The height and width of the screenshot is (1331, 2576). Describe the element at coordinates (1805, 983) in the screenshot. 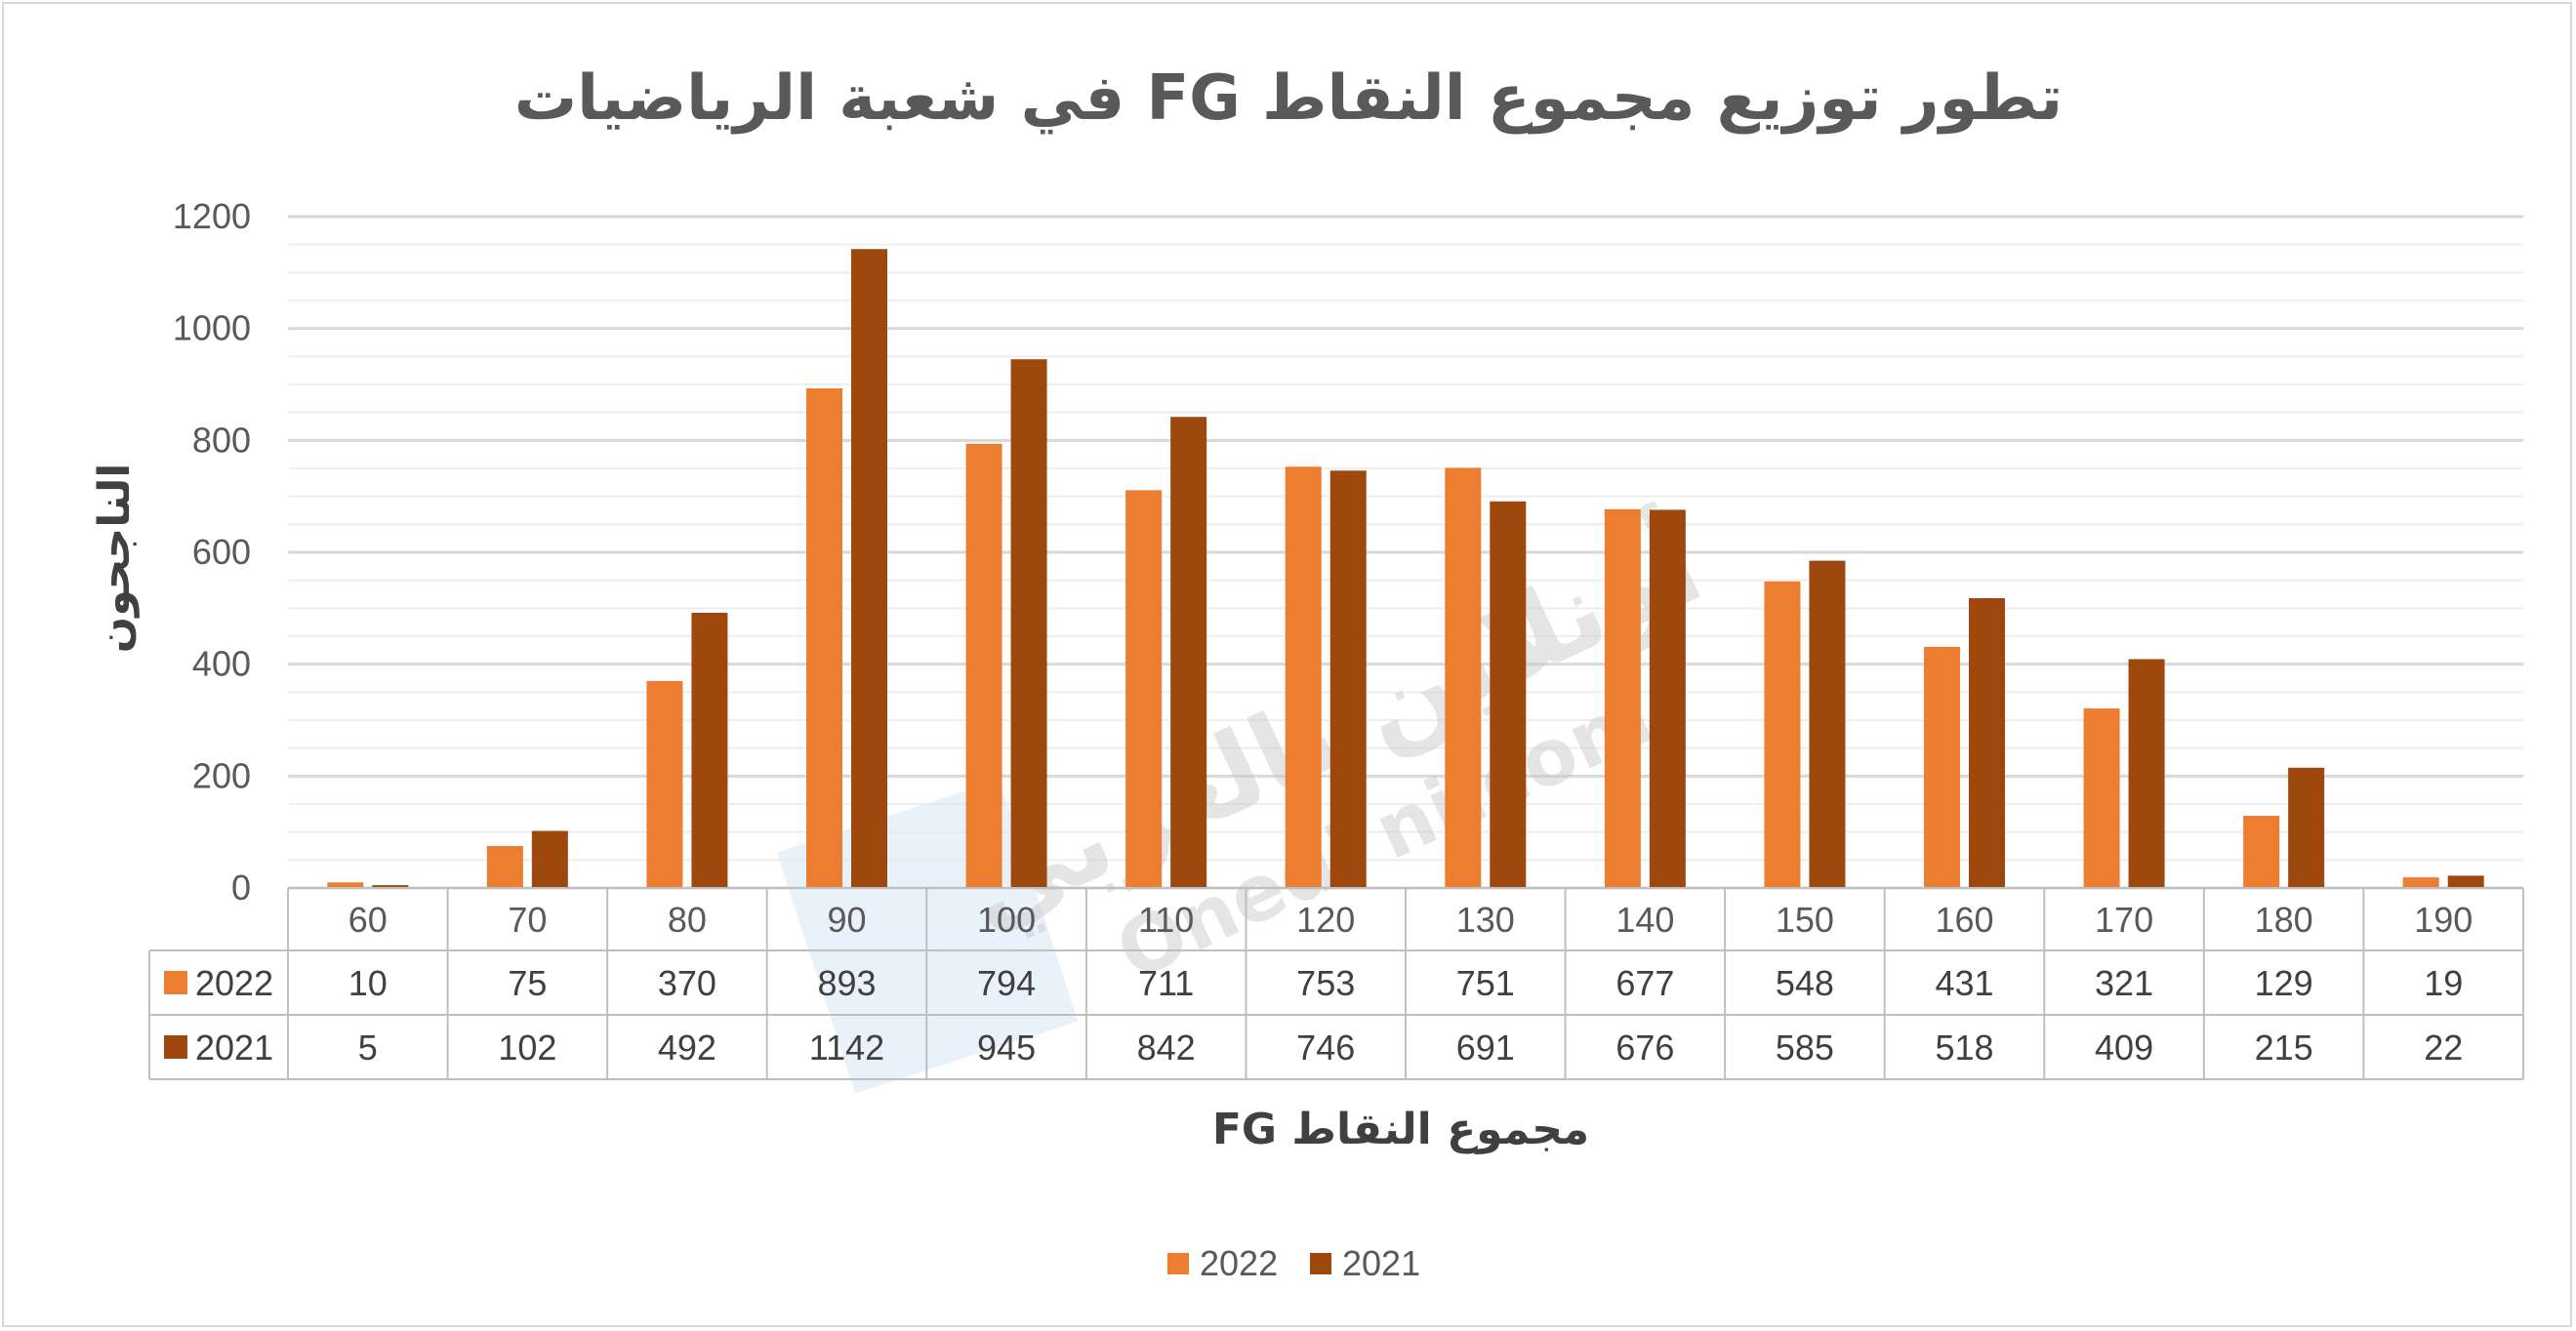

I see `table-cell-2022: 548` at that location.